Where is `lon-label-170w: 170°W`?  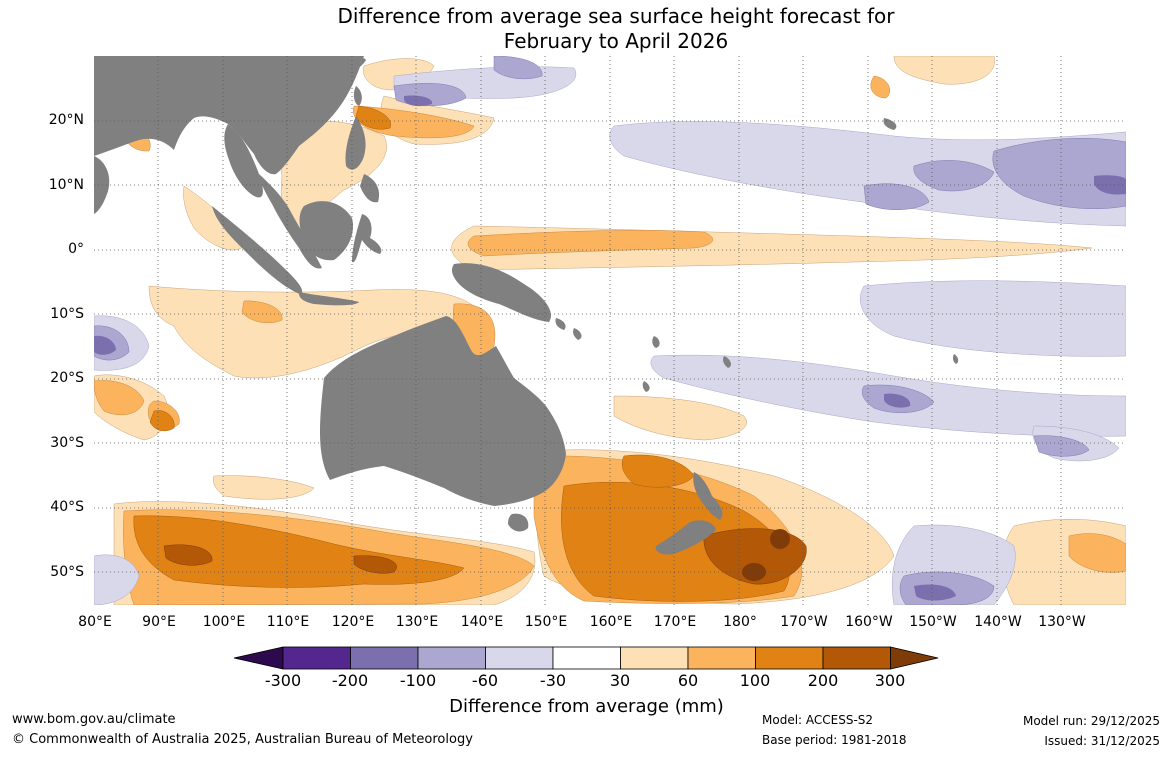
lon-label-170w: 170°W is located at coordinates (804, 622).